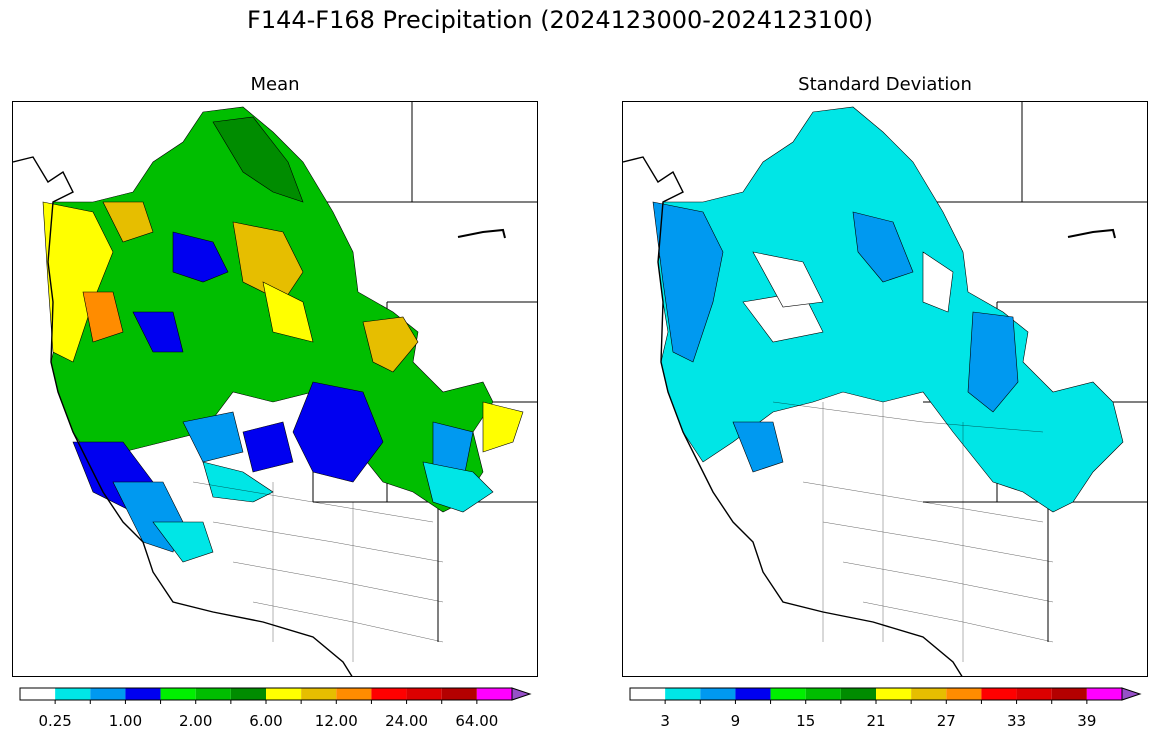  I want to click on colorbar-tick-label: 1.00, so click(125, 721).